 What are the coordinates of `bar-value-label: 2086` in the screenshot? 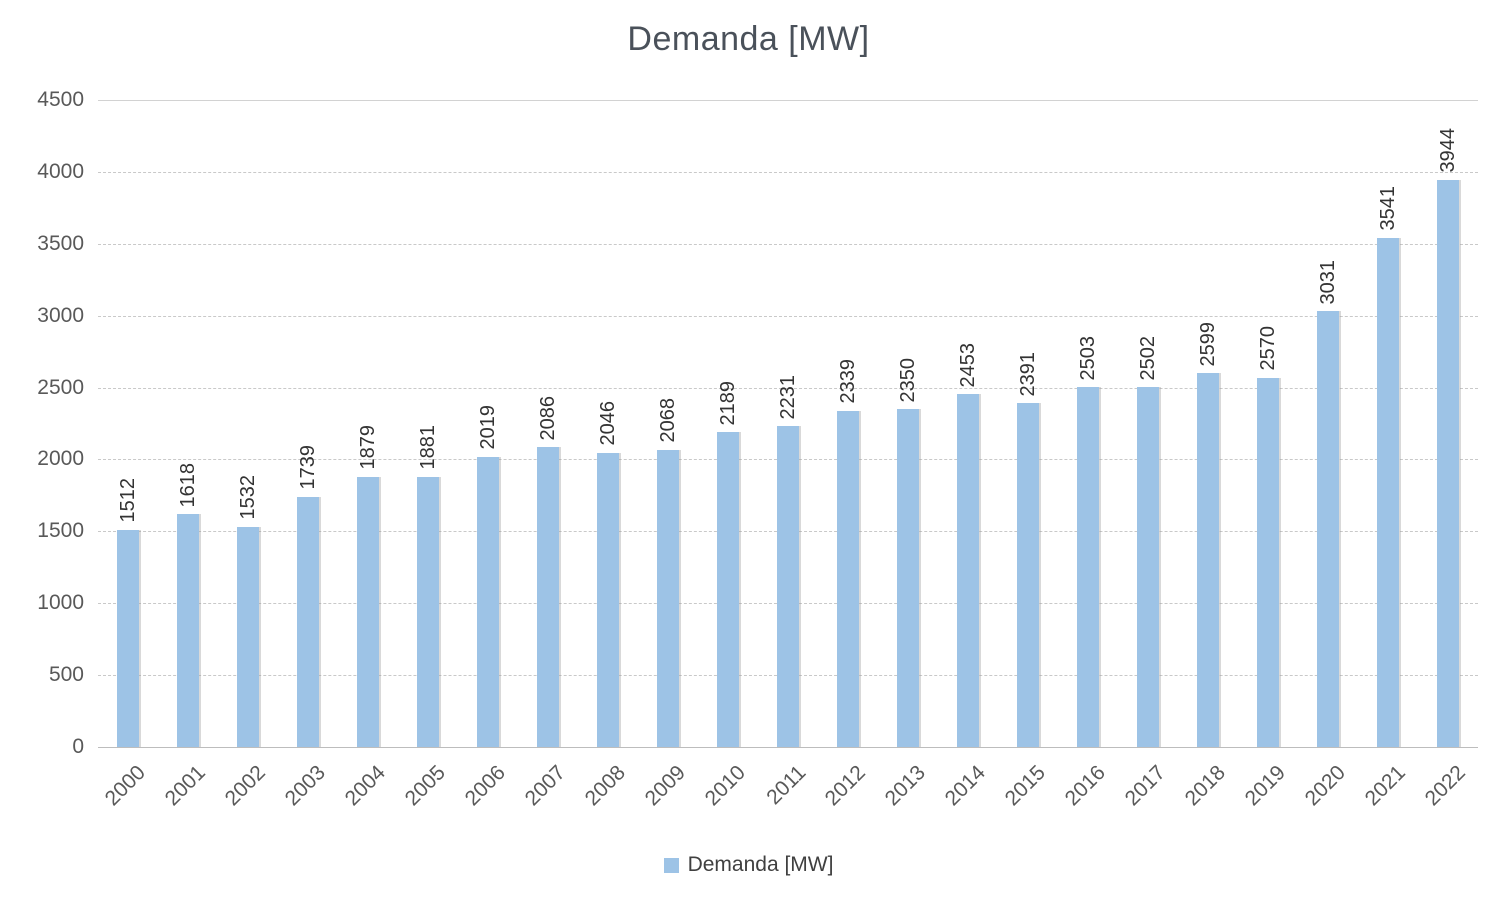 It's located at (548, 418).